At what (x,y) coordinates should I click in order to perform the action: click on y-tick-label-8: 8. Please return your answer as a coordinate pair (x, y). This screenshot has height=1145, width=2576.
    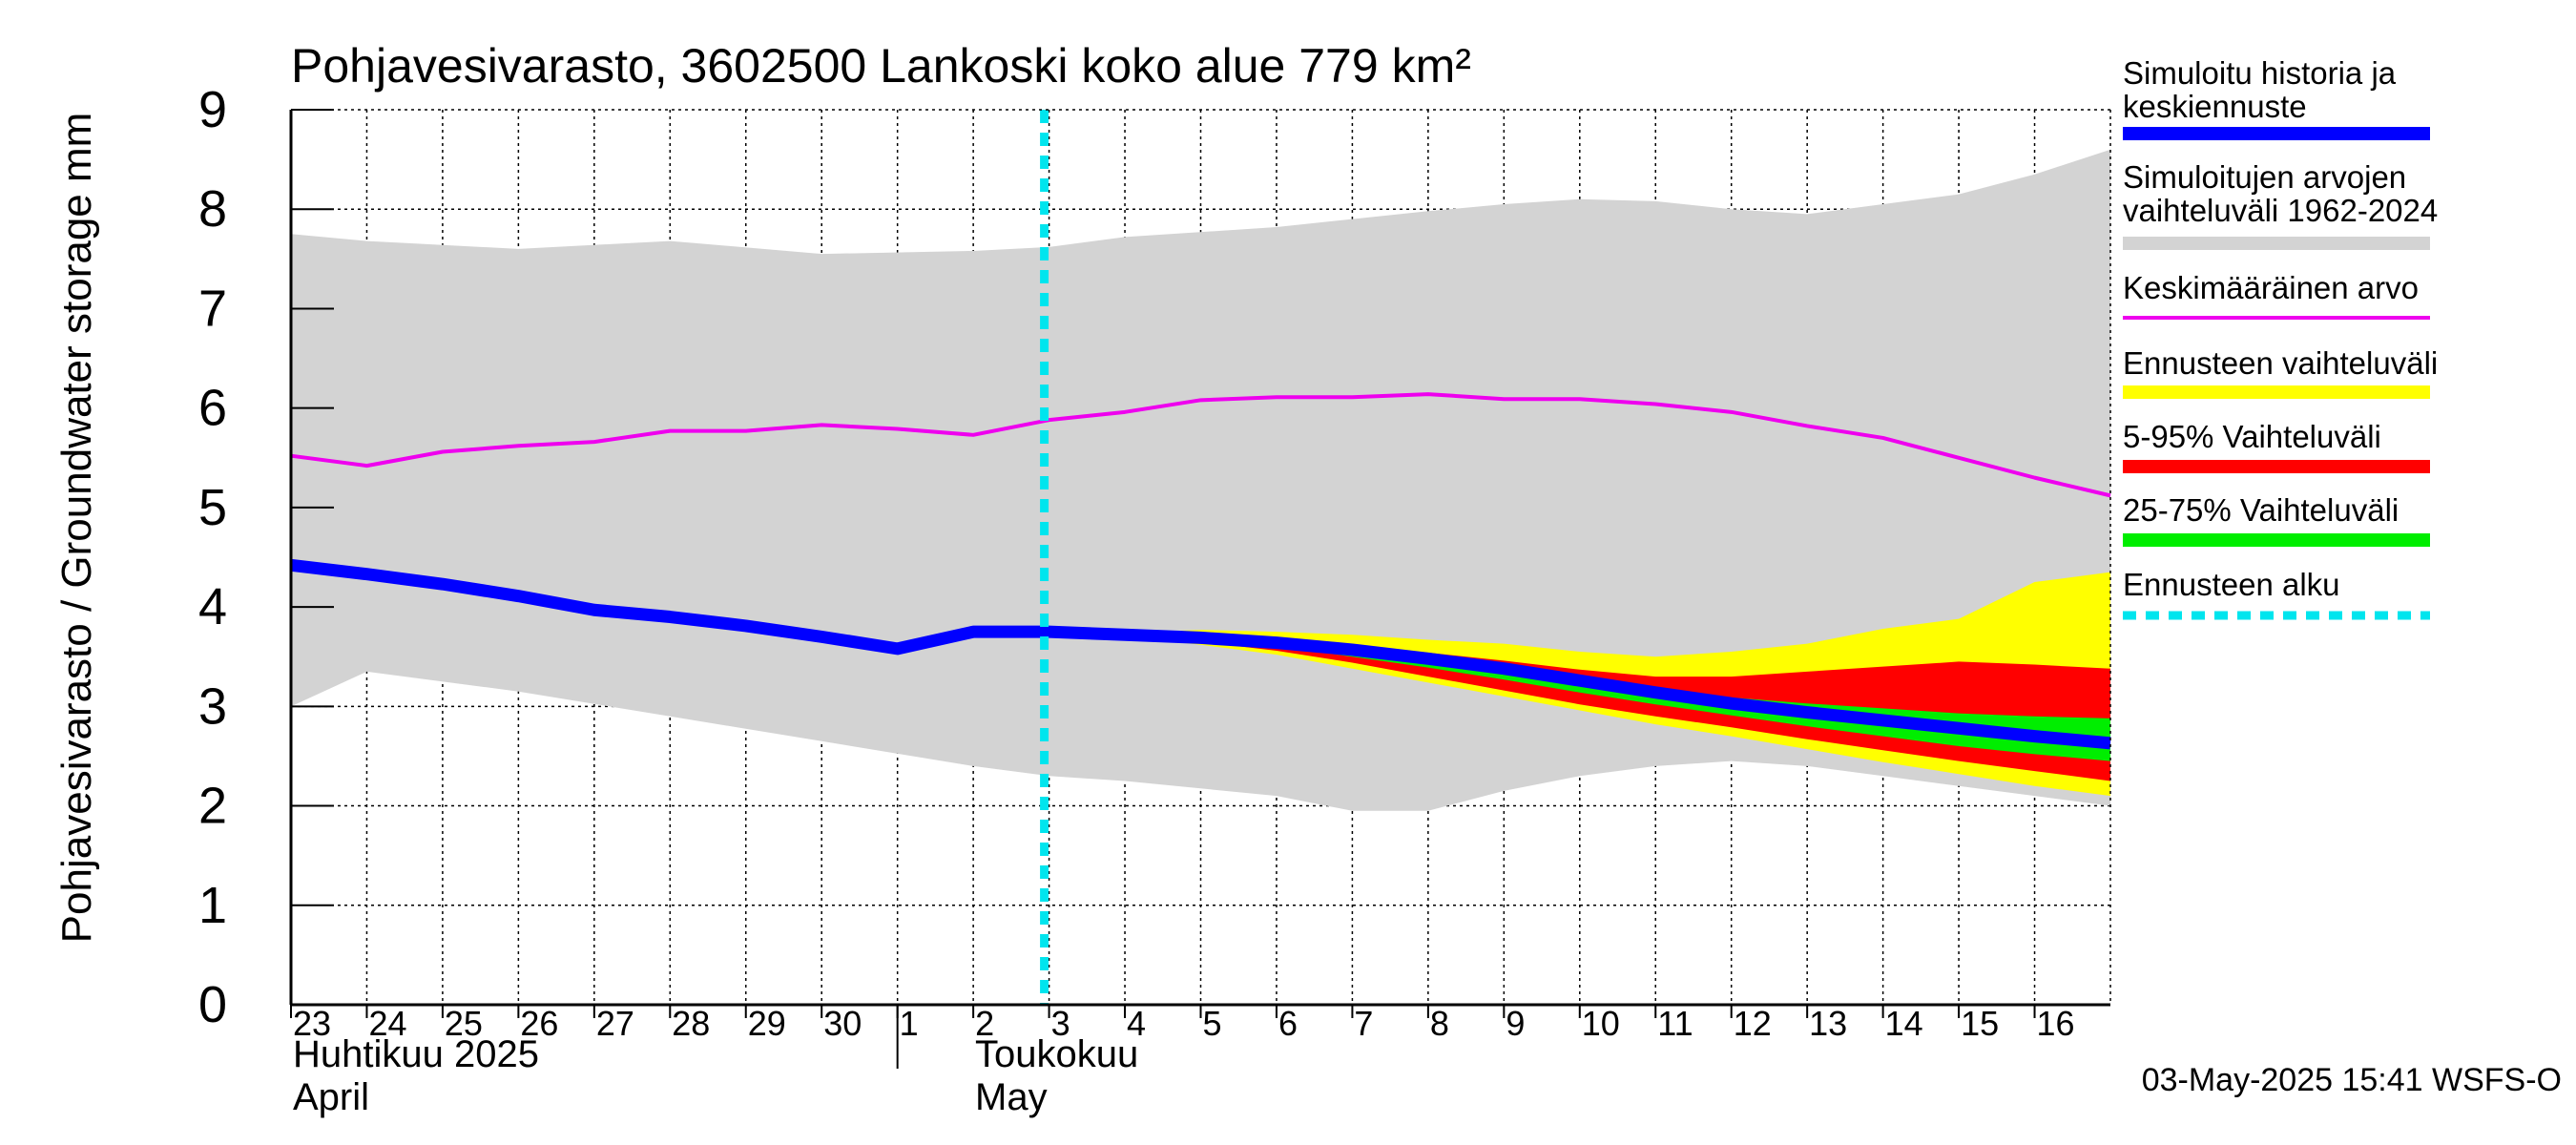
    Looking at the image, I should click on (212, 209).